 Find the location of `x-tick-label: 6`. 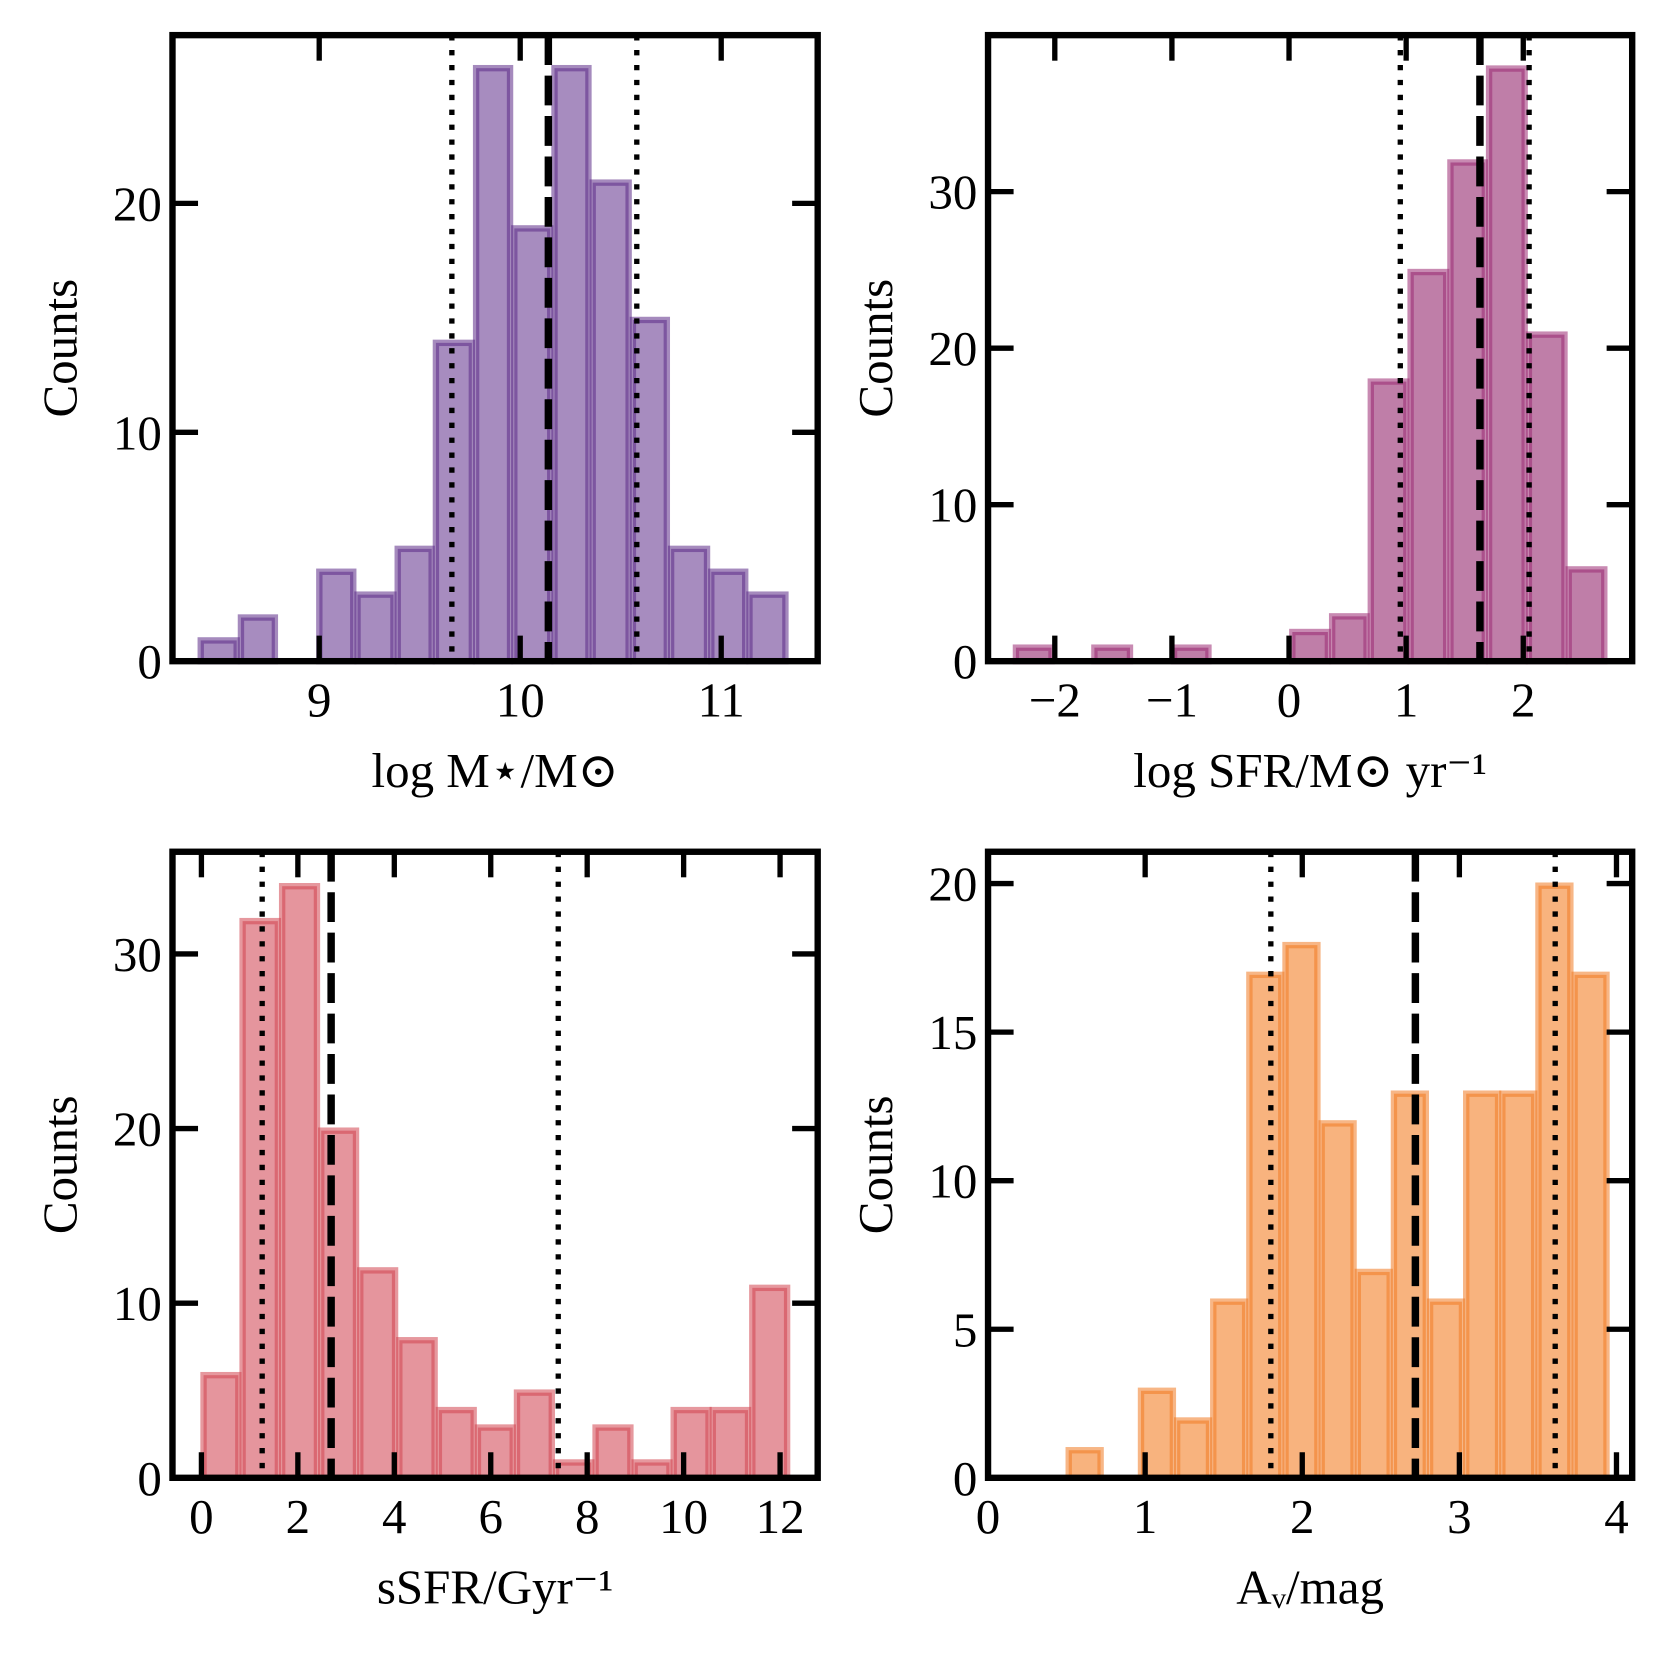

x-tick-label: 6 is located at coordinates (491, 1516).